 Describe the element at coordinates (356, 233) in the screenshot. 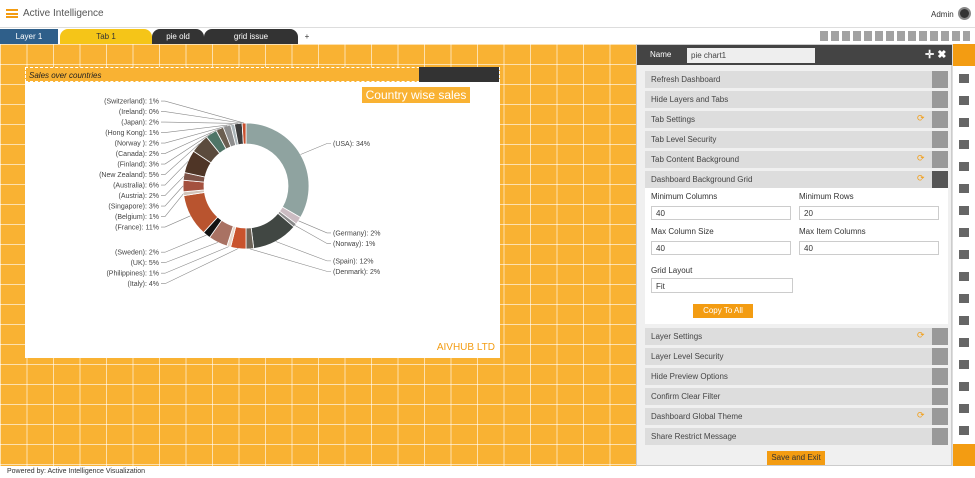

I see `data-label: (Germany): 2%` at that location.